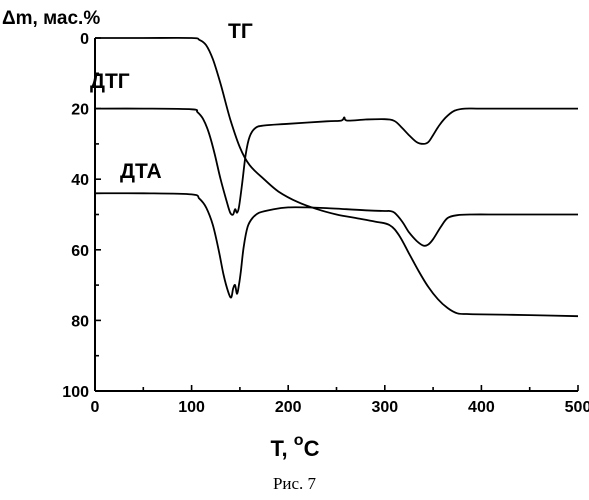  I want to click on series-label-tg: ТГ, so click(240, 31).